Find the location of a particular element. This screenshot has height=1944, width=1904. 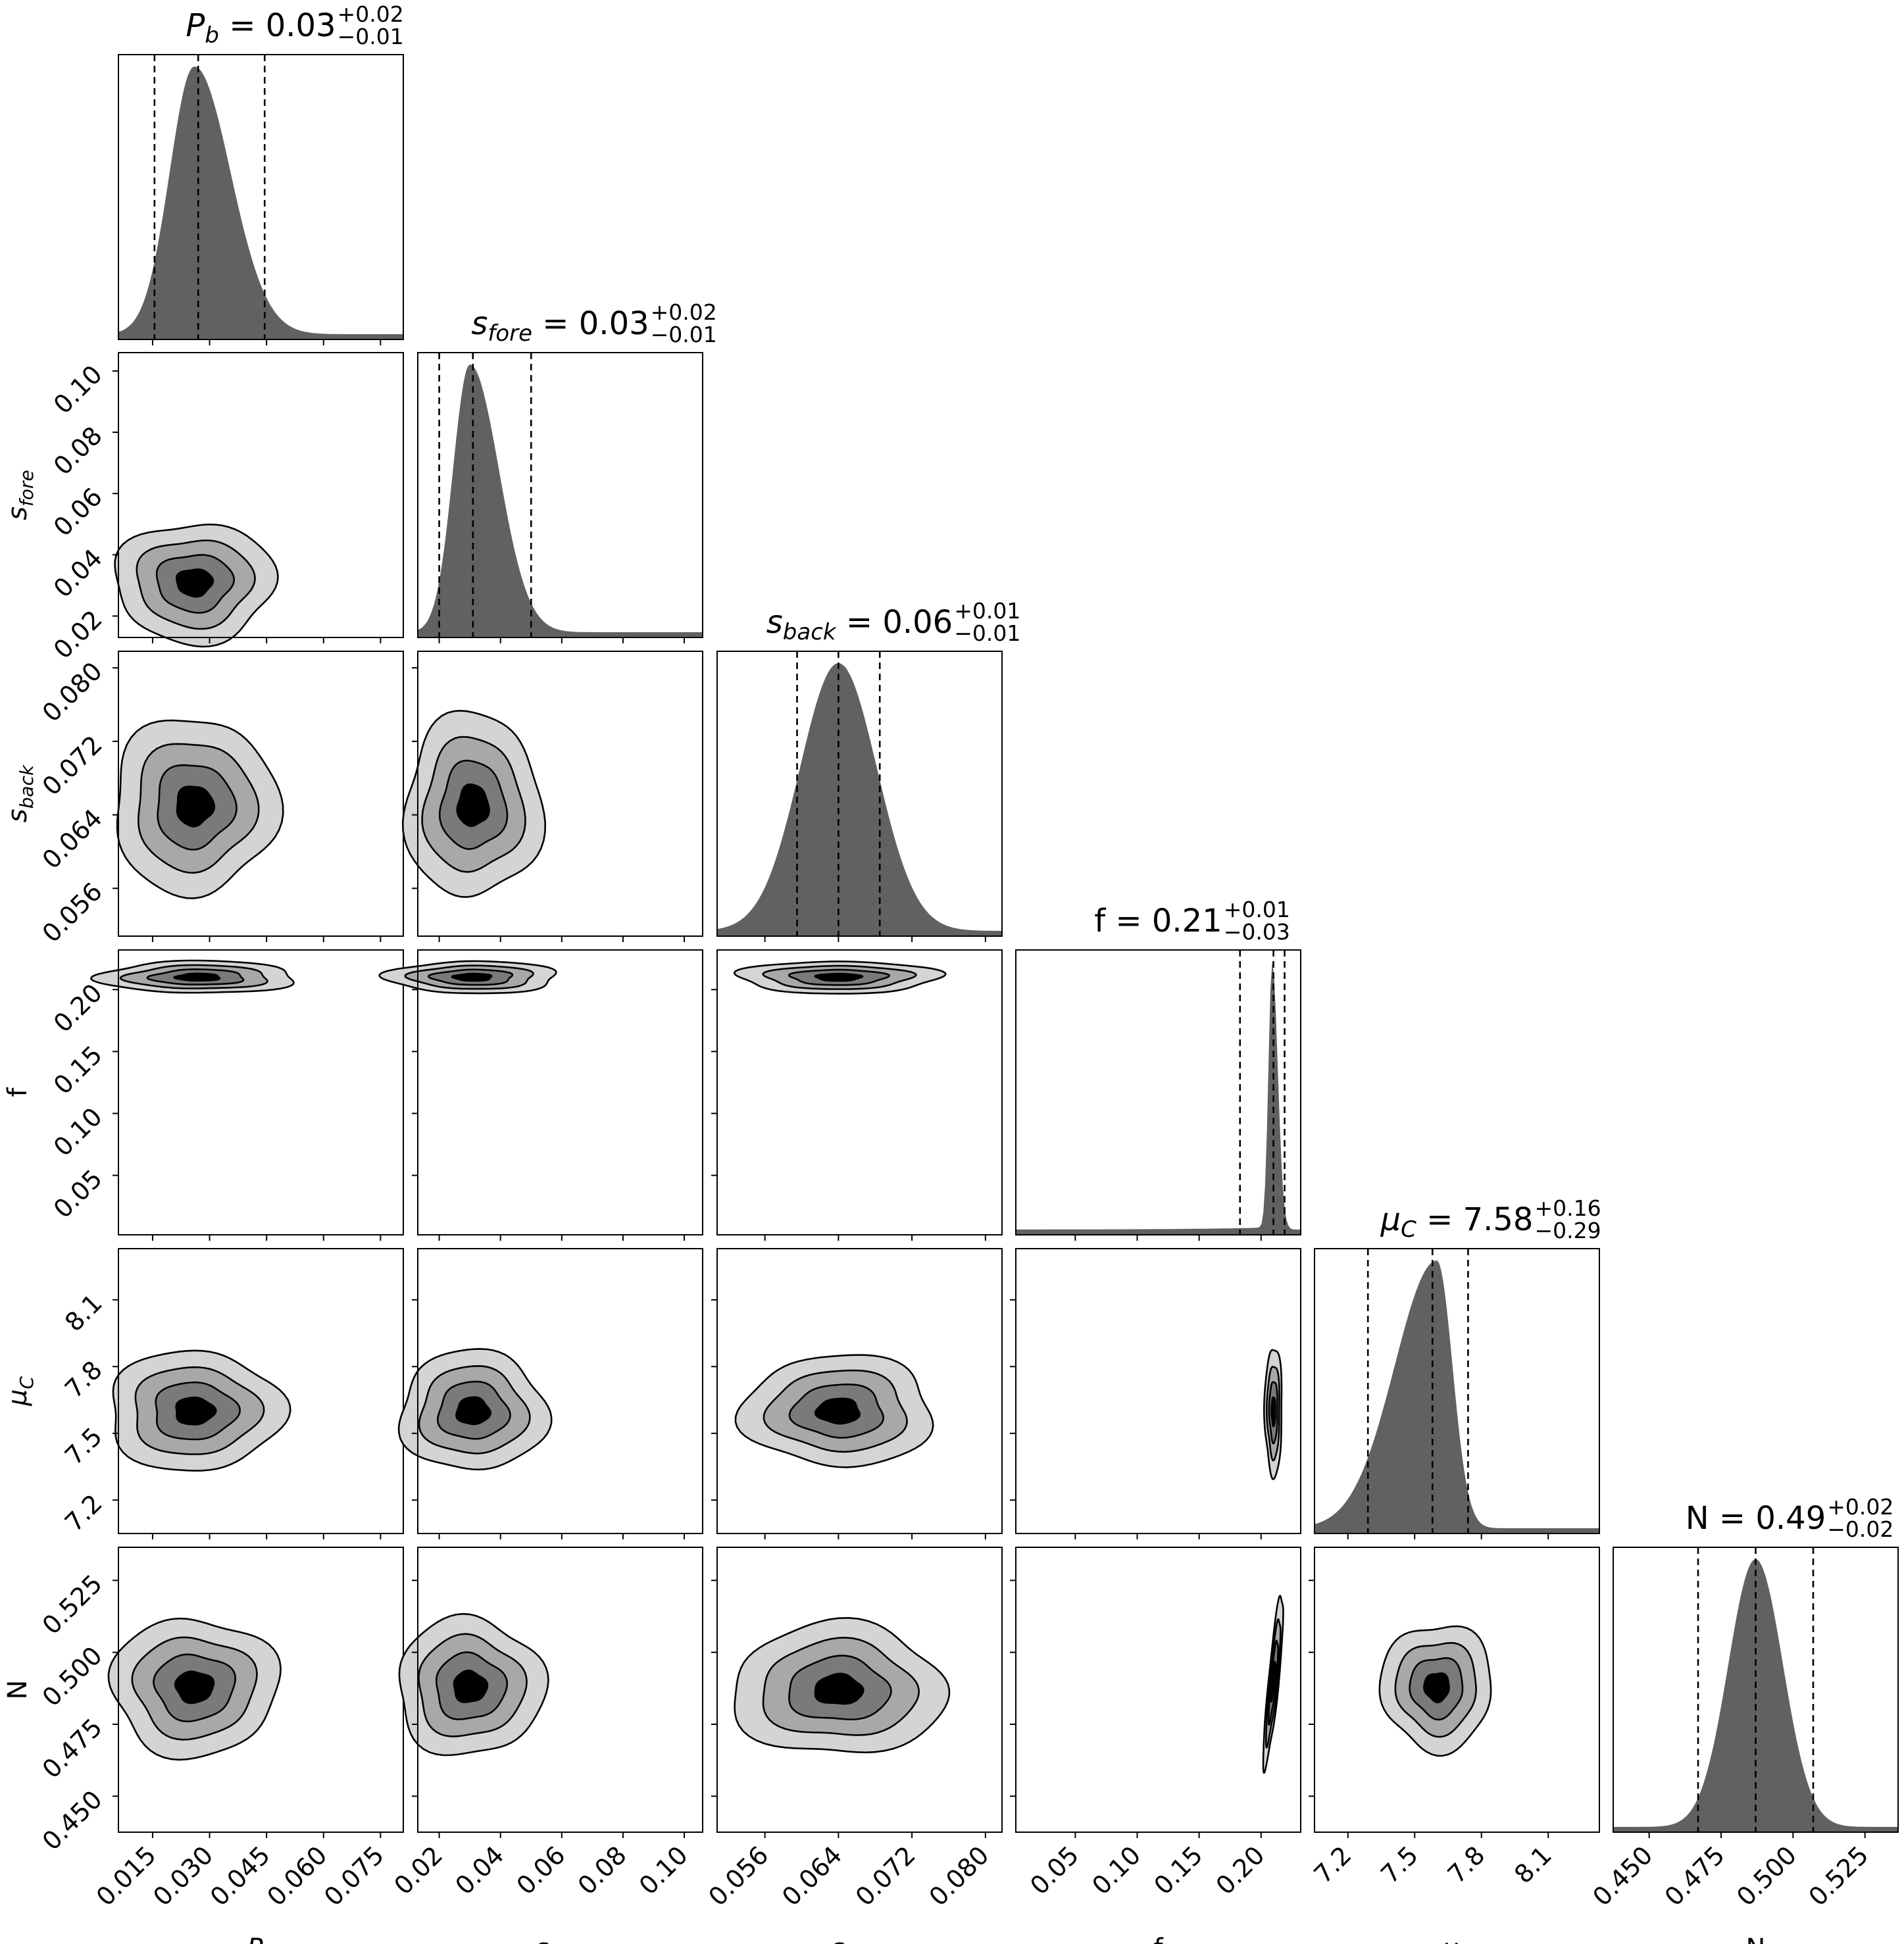

panel-title-N: N = 0.49 is located at coordinates (1756, 1518).